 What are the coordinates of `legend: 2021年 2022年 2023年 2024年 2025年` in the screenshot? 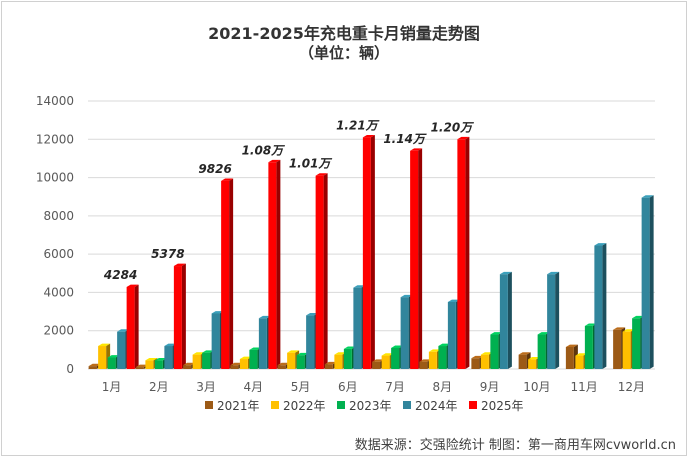 It's located at (364, 406).